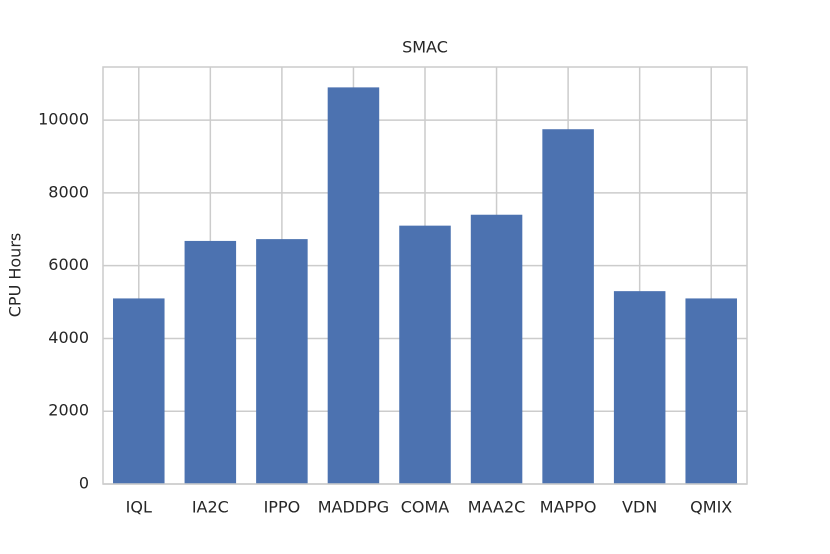  I want to click on y-axis-label: CPU Hours, so click(15, 275).